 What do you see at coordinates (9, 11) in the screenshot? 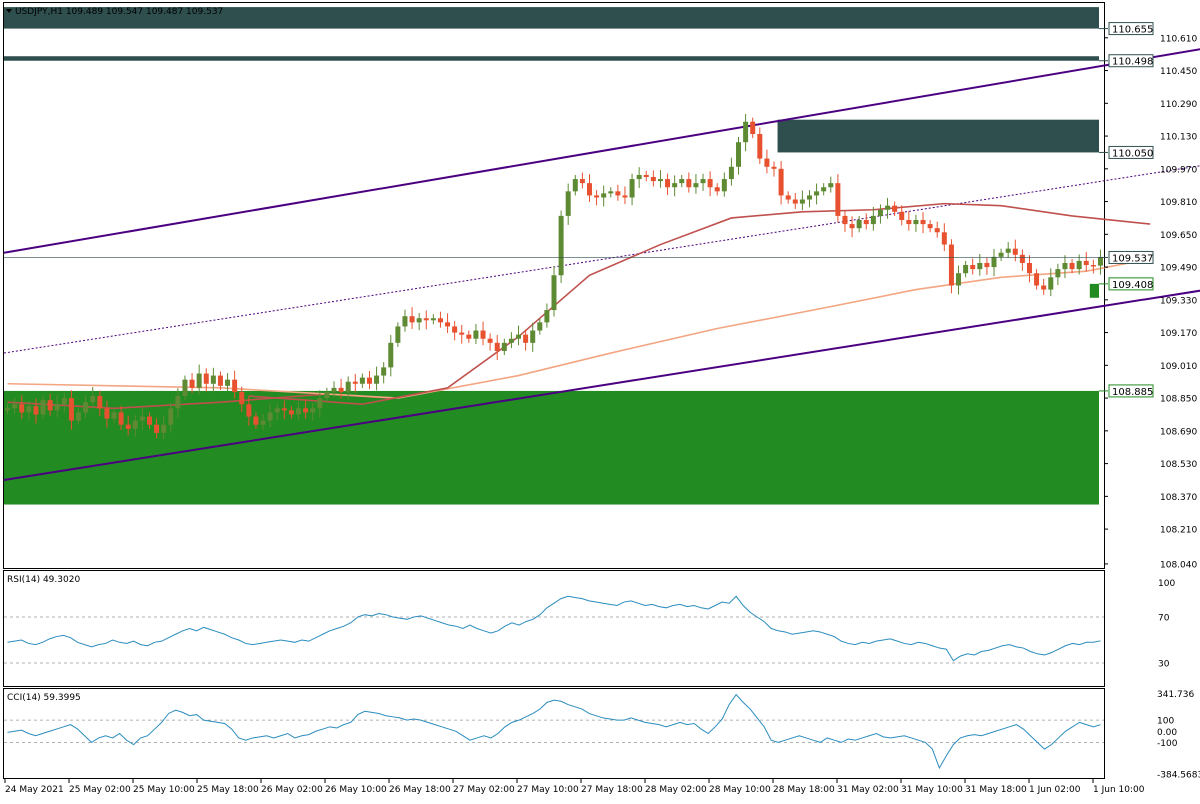
I see `dropdown-triangle-icon` at bounding box center [9, 11].